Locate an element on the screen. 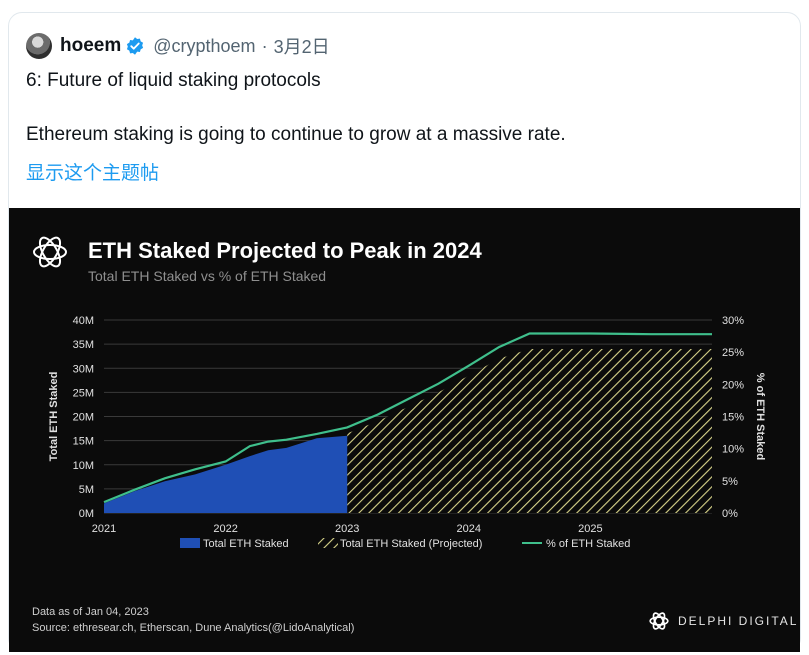 Image resolution: width=809 pixels, height=655 pixels. y2-tick-label: 5% is located at coordinates (730, 482).